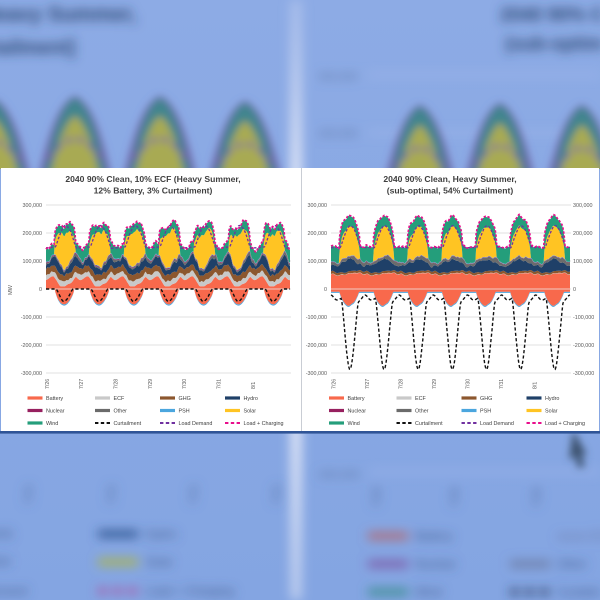 The height and width of the screenshot is (600, 600). I want to click on svg-text: MW, so click(11, 289).